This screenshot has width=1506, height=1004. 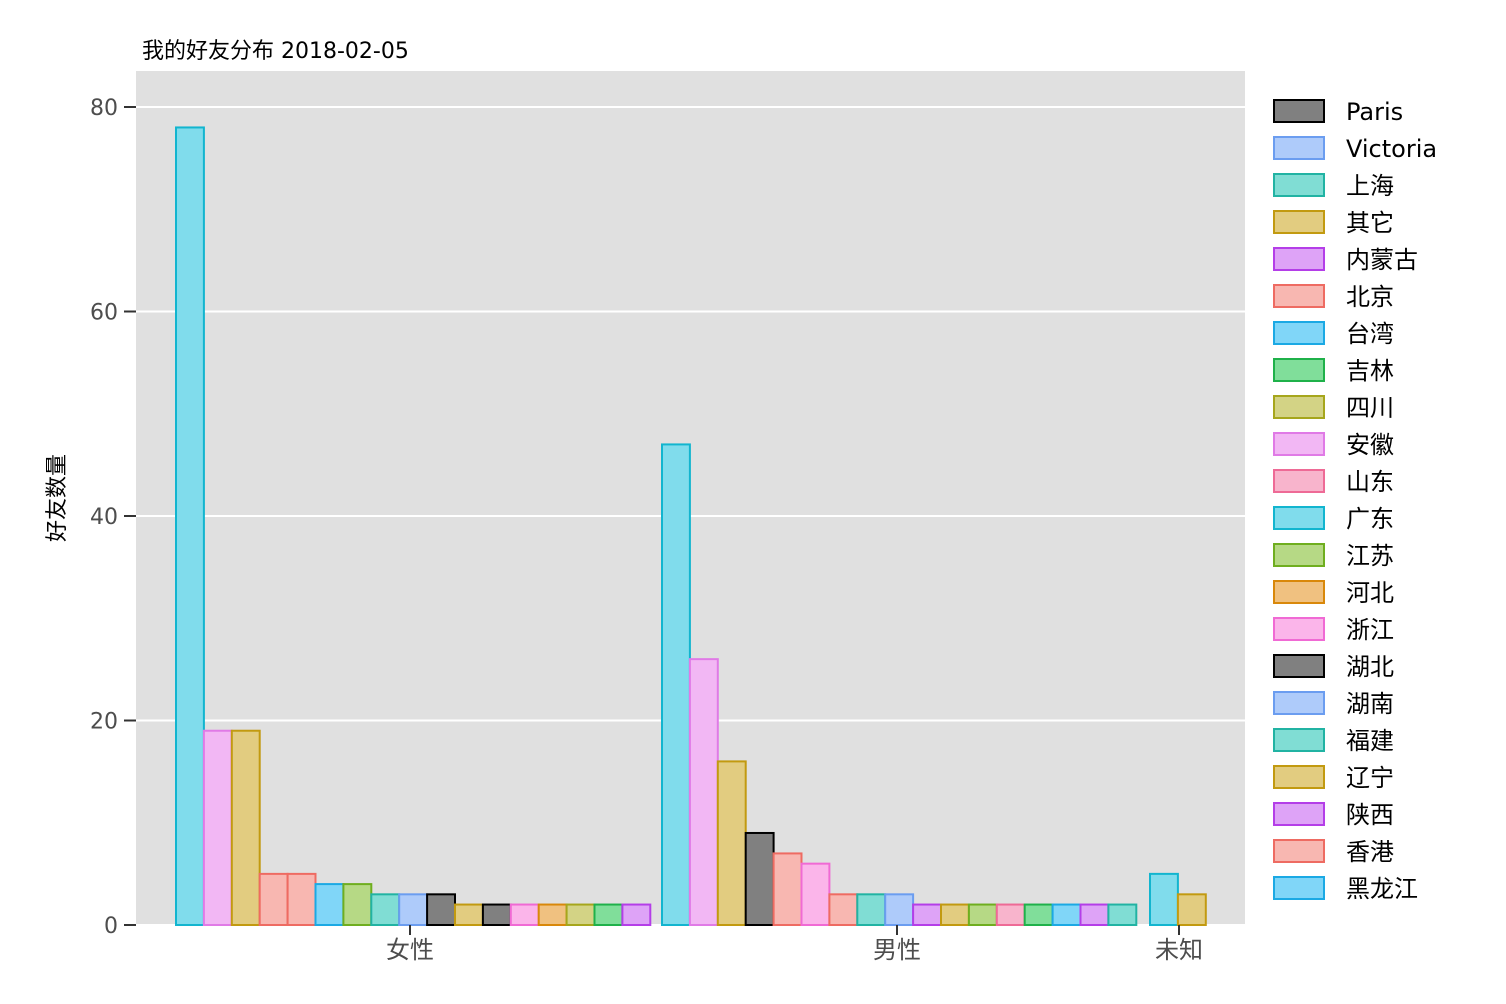 I want to click on legend-item: 香港, so click(x=1333, y=852).